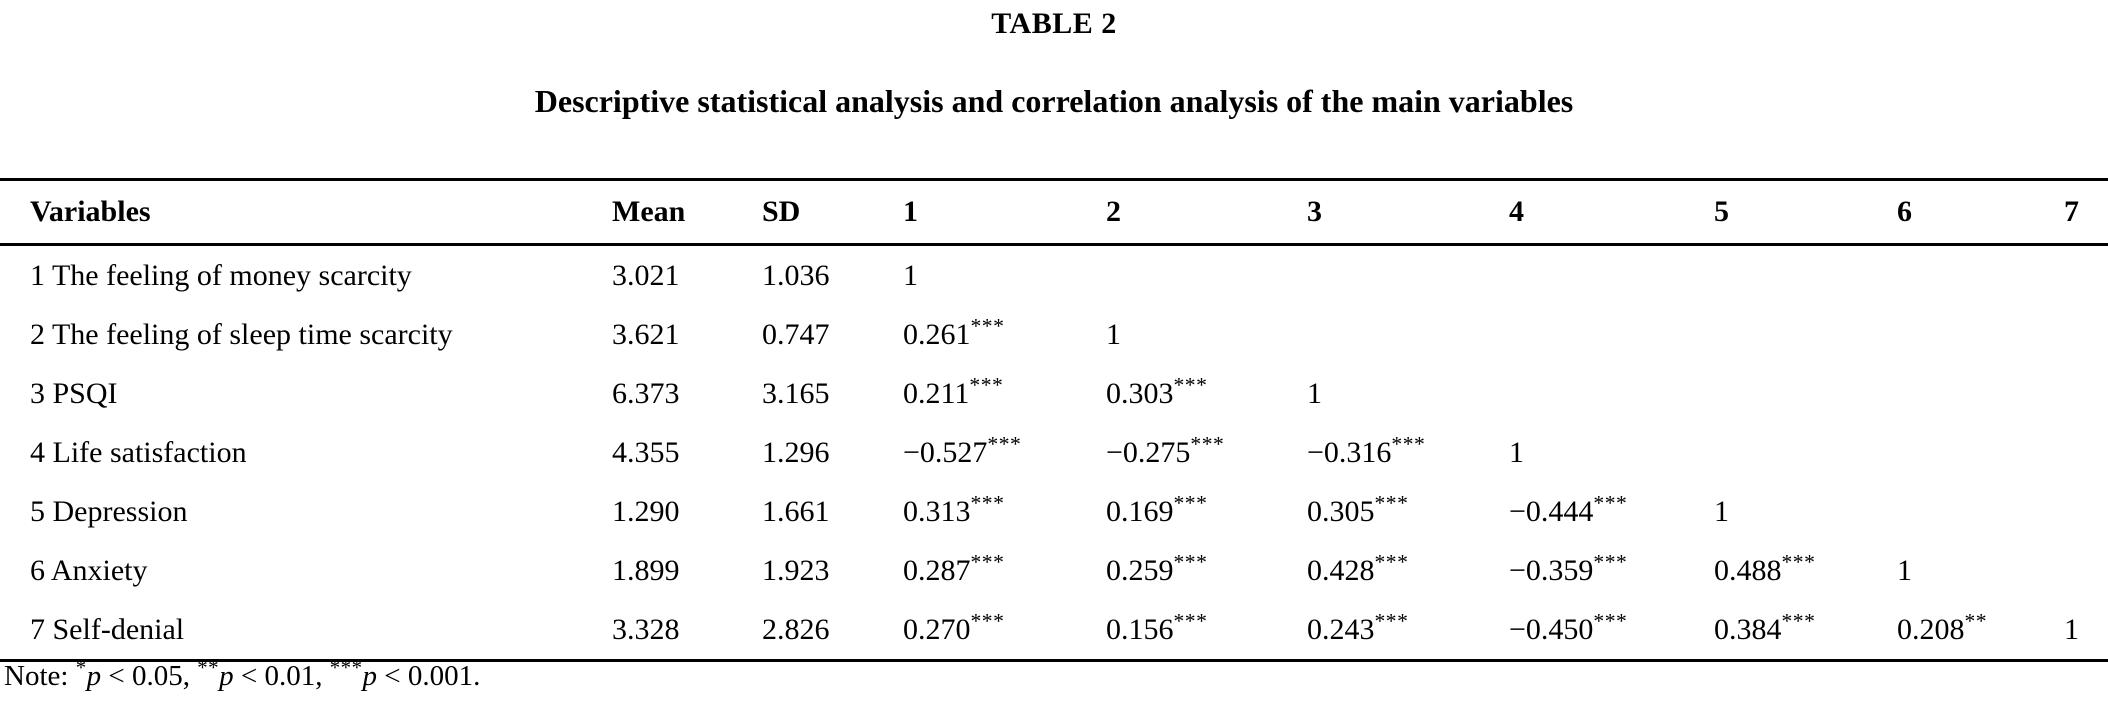  What do you see at coordinates (107, 629) in the screenshot?
I see `variable-cell: 7 Self-denial` at bounding box center [107, 629].